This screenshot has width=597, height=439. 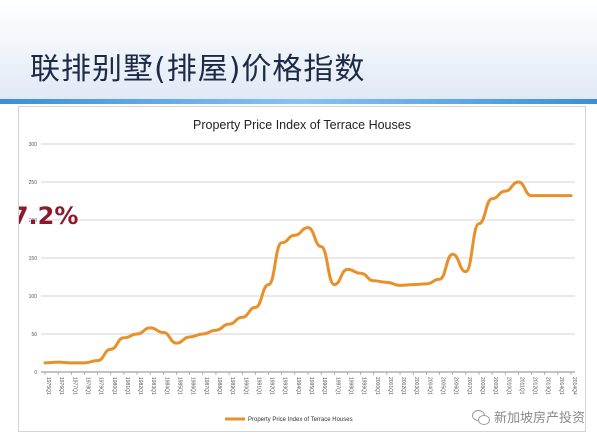 I want to click on x-tick-label: 1998Q1, so click(x=350, y=386).